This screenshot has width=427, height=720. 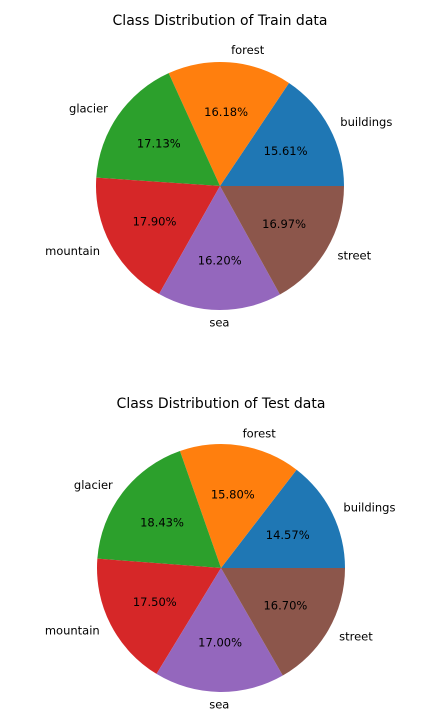 I want to click on percent-label-street: 16.70%, so click(x=285, y=605).